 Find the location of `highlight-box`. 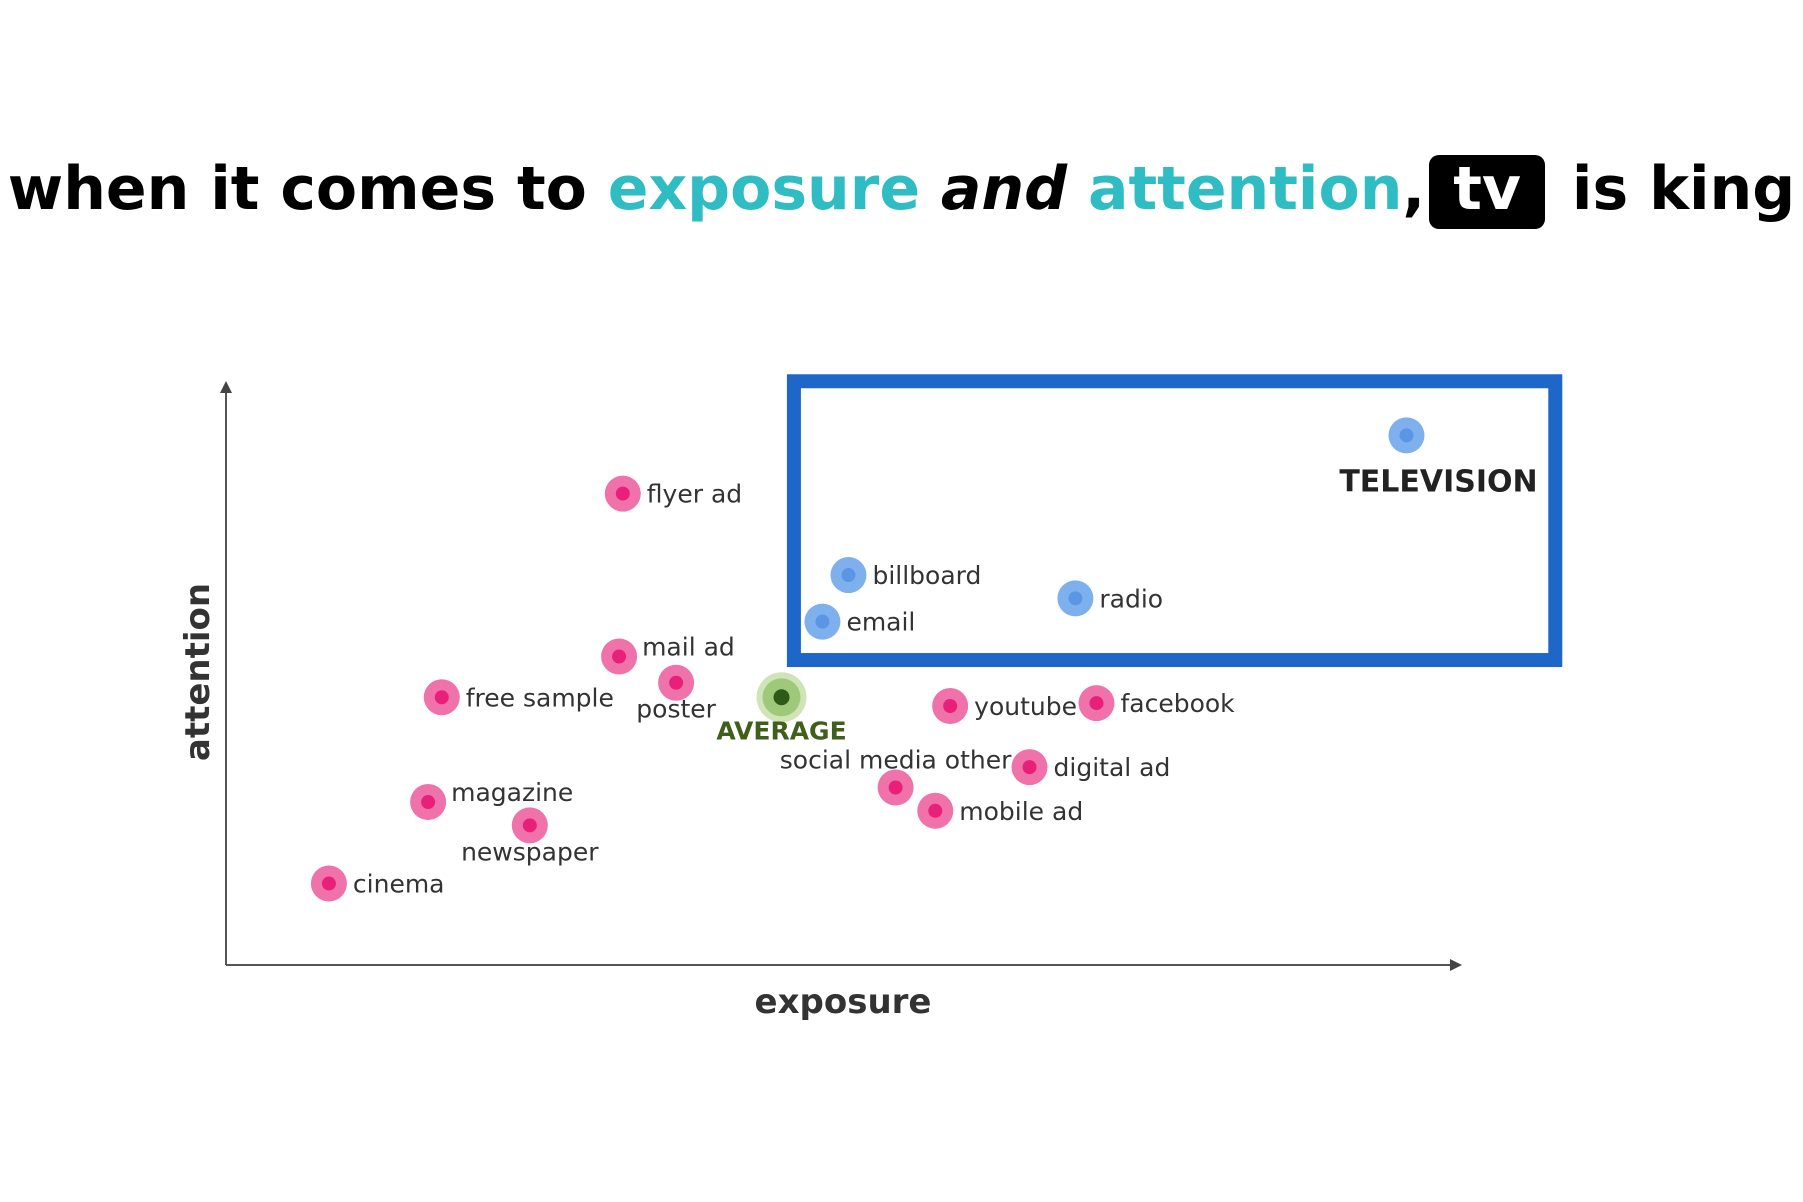

highlight-box is located at coordinates (1174, 521).